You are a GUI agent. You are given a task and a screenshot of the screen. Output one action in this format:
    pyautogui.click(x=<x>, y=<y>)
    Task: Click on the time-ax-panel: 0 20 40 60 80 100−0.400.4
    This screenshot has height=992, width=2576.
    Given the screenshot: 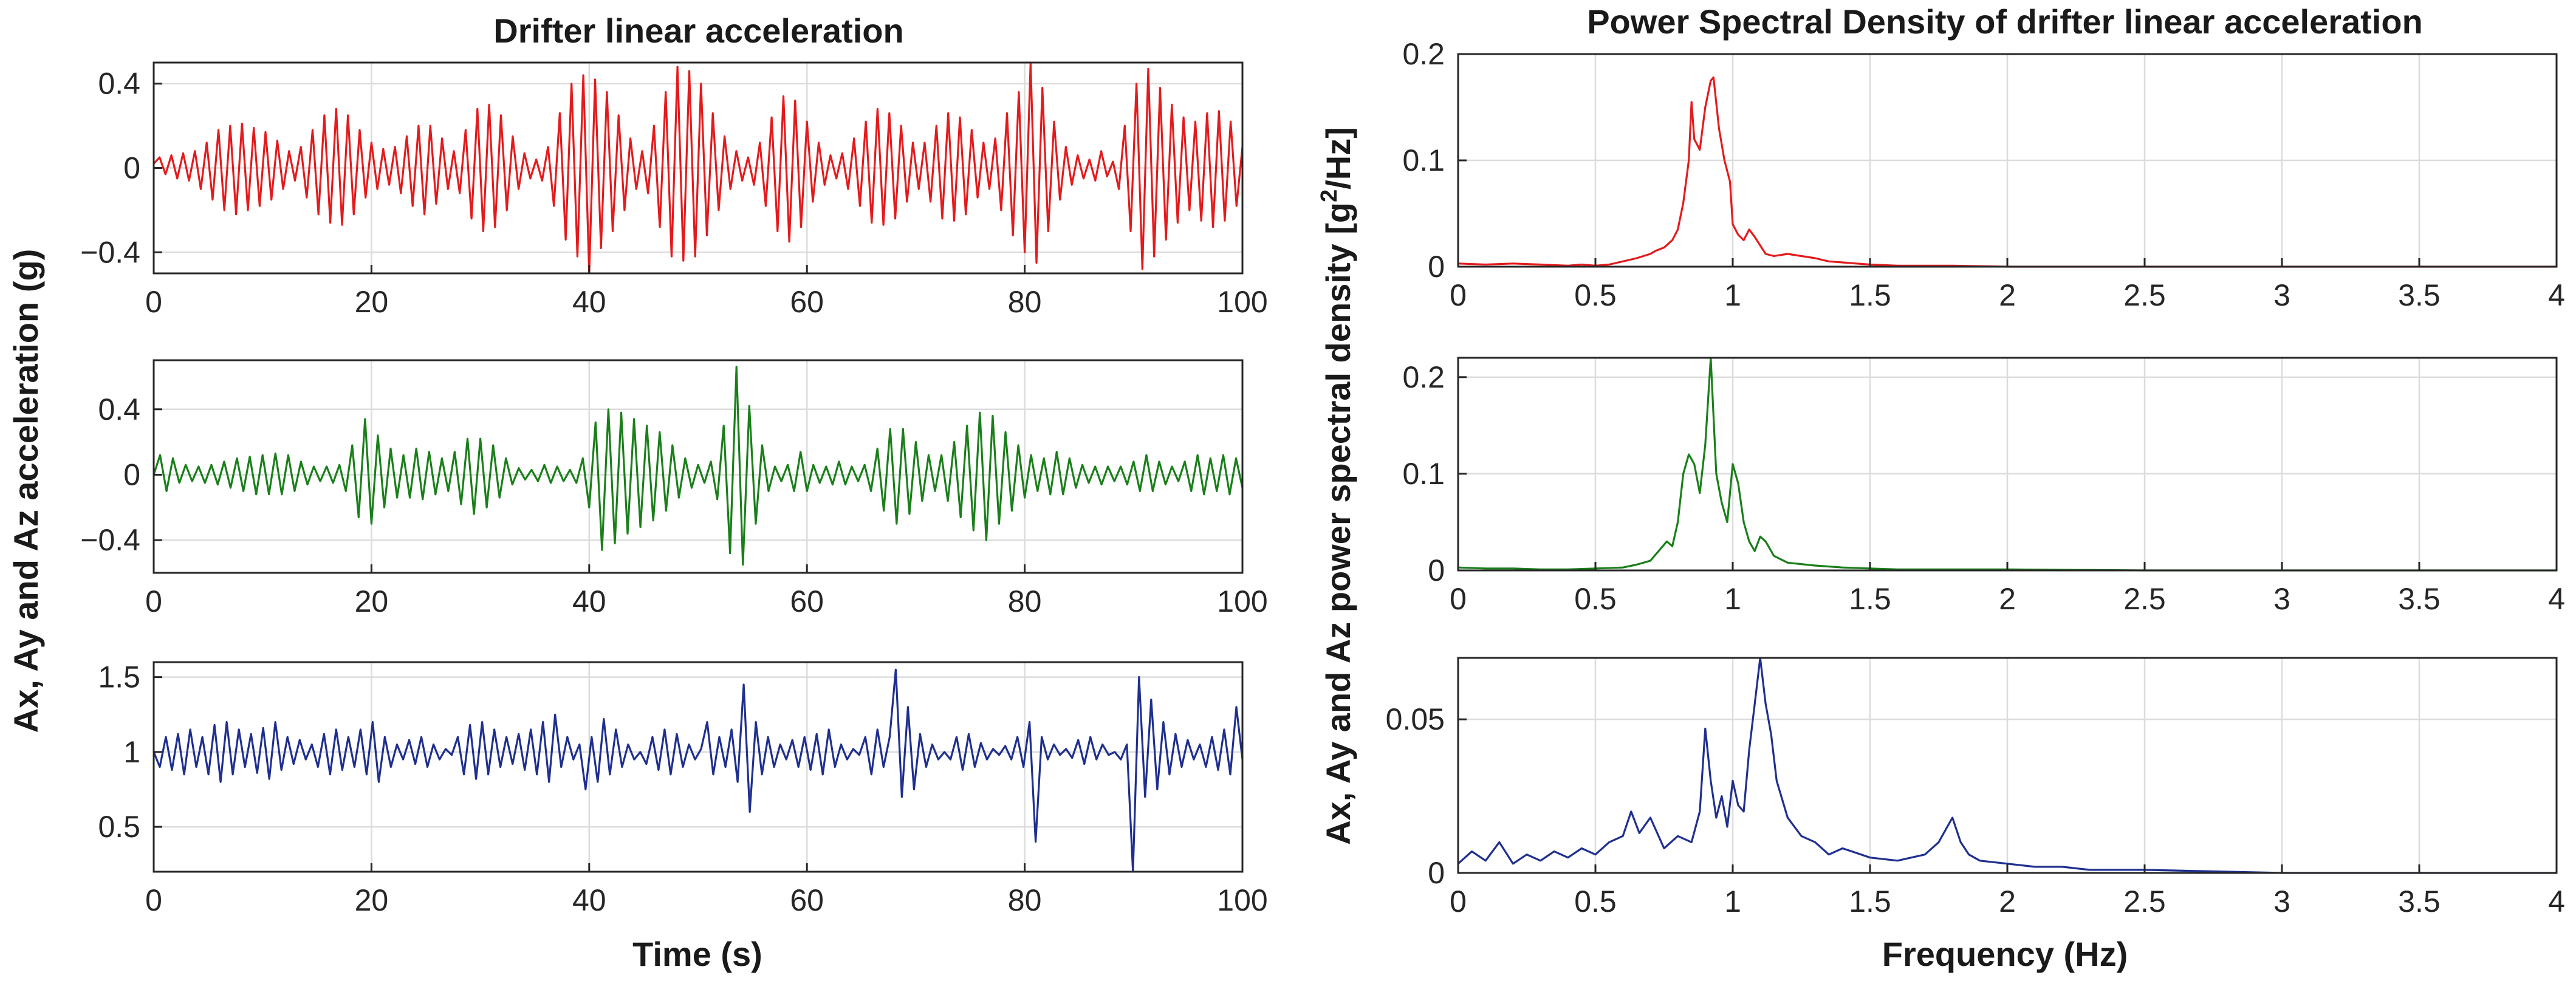 What is the action you would take?
    pyautogui.click(x=674, y=190)
    